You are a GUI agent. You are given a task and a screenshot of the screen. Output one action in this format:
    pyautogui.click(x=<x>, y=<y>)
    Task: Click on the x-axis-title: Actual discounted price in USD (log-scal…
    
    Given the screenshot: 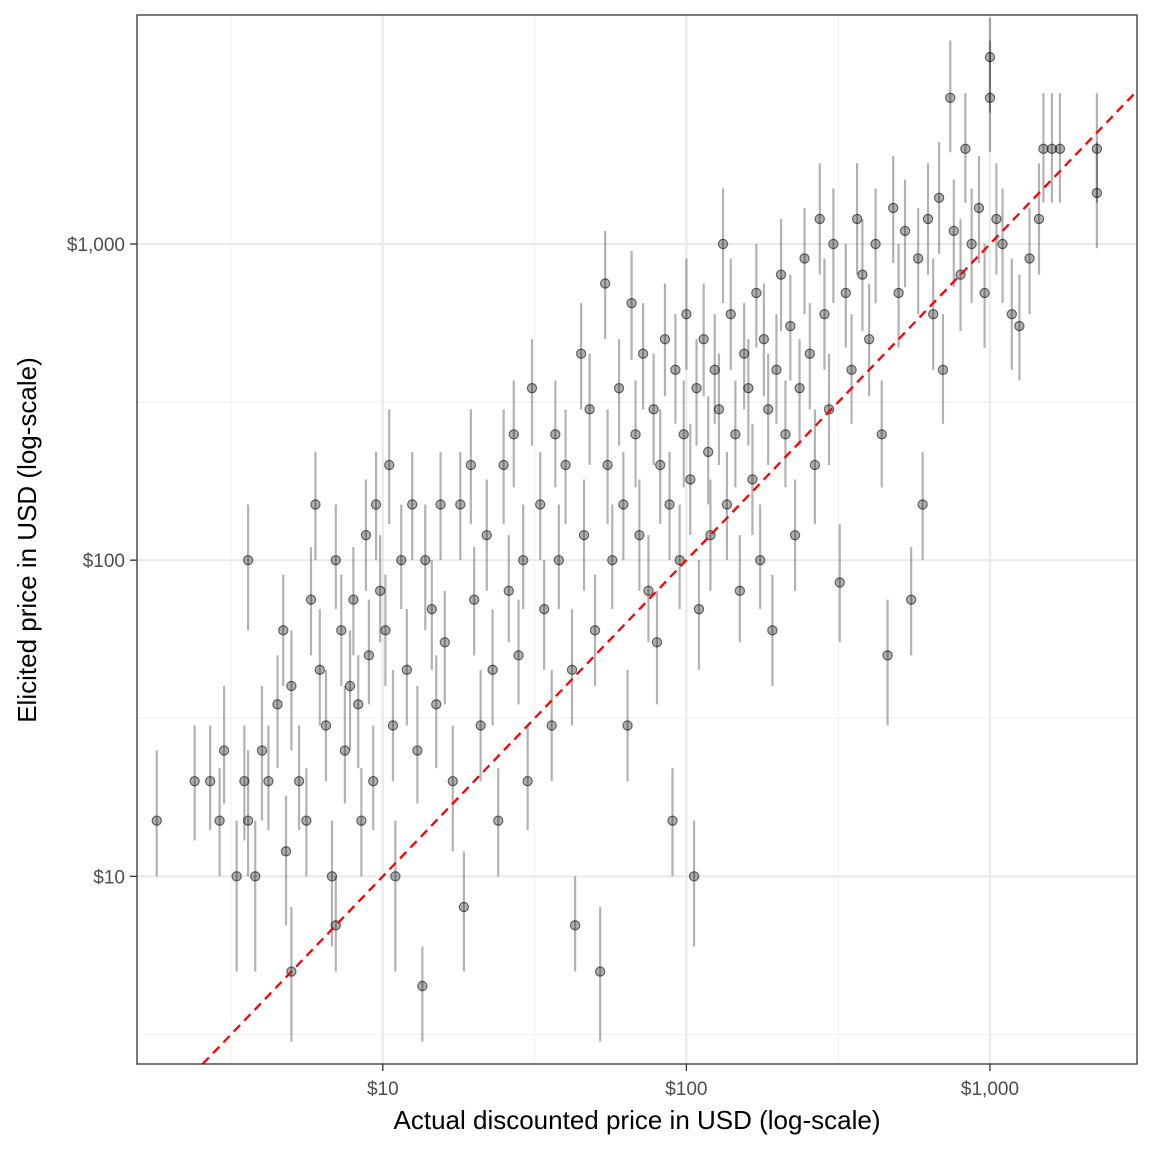 What is the action you would take?
    pyautogui.click(x=637, y=1120)
    